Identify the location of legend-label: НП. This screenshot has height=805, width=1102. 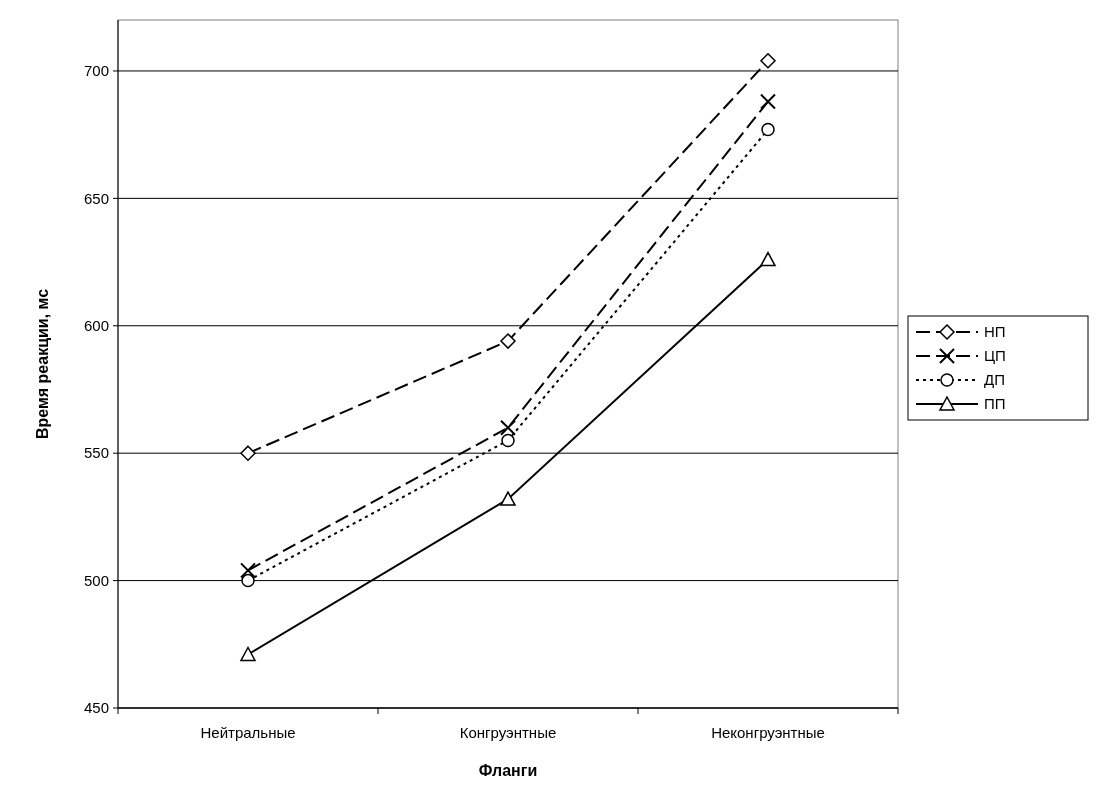
(995, 332).